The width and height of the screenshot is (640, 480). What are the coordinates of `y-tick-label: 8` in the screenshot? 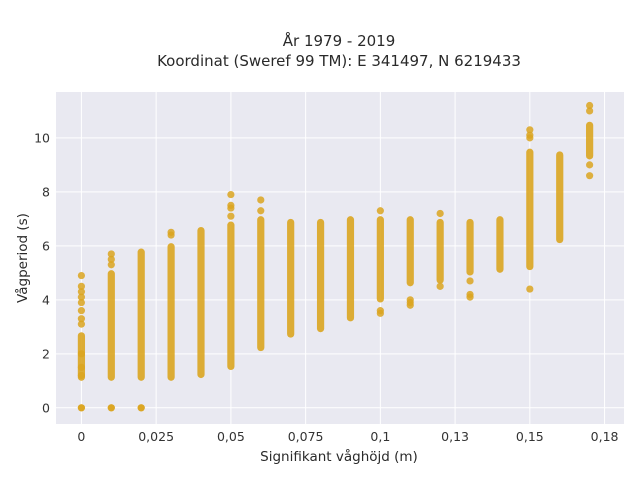 It's located at (46, 191).